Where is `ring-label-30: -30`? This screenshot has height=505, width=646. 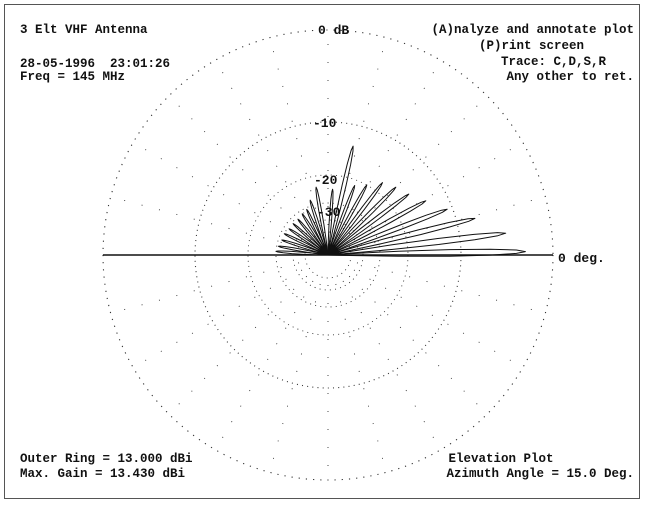 ring-label-30: -30 is located at coordinates (329, 212).